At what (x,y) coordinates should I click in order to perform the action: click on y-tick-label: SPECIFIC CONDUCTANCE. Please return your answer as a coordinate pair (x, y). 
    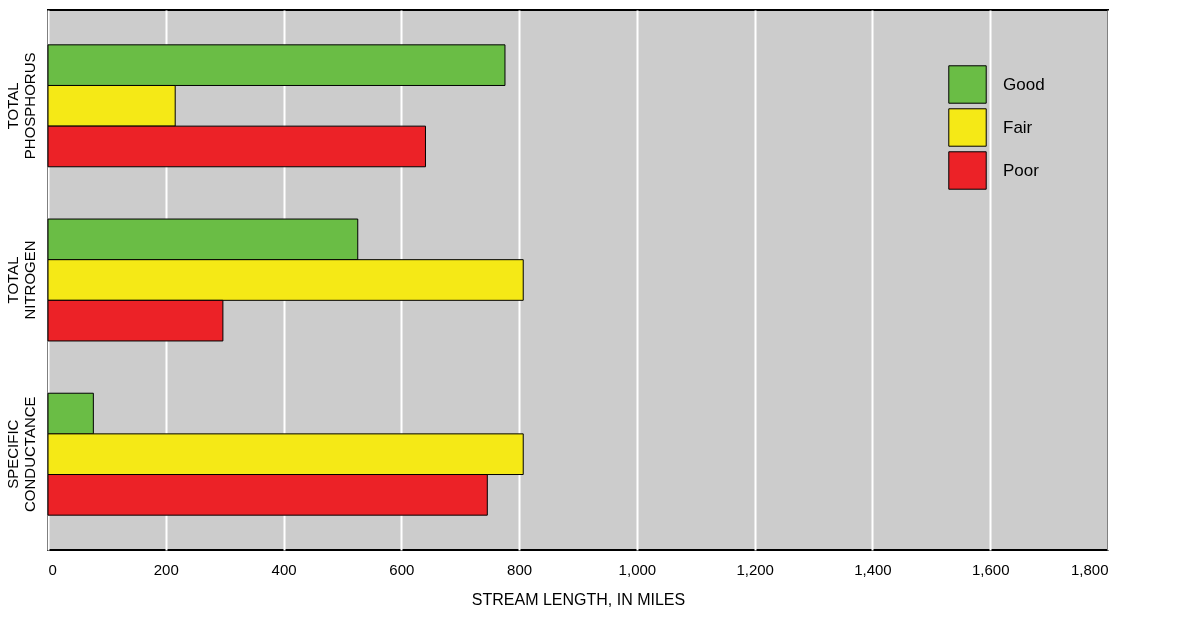
    Looking at the image, I should click on (20, 454).